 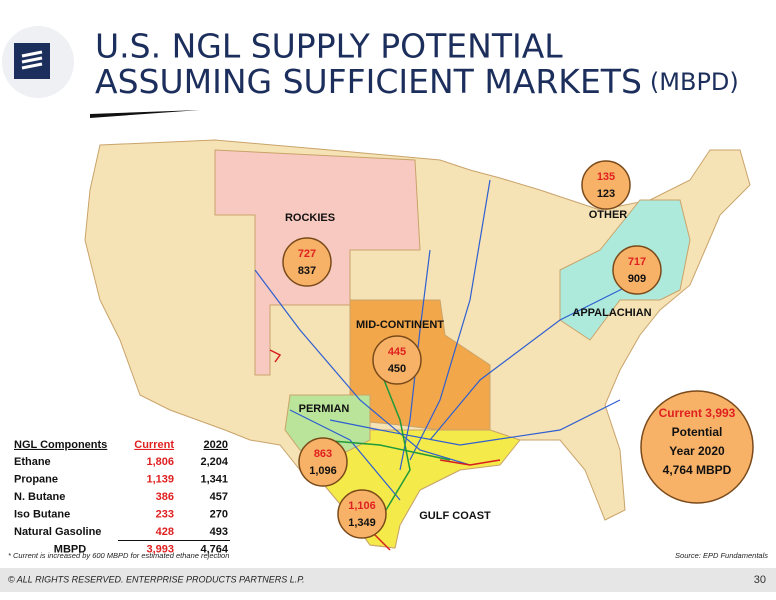 What do you see at coordinates (606, 177) in the screenshot?
I see `region-current: 135` at bounding box center [606, 177].